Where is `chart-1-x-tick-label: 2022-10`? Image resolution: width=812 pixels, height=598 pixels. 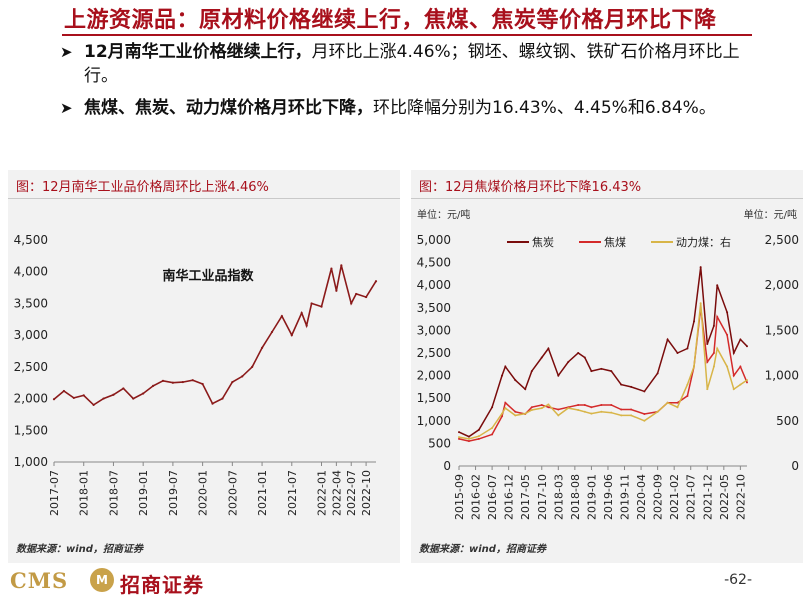
chart-1-x-tick-label: 2022-10 is located at coordinates (366, 493).